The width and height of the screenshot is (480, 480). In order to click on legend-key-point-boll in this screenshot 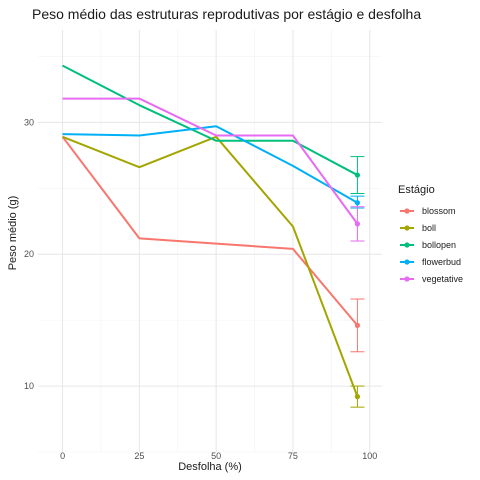, I will do `click(407, 228)`.